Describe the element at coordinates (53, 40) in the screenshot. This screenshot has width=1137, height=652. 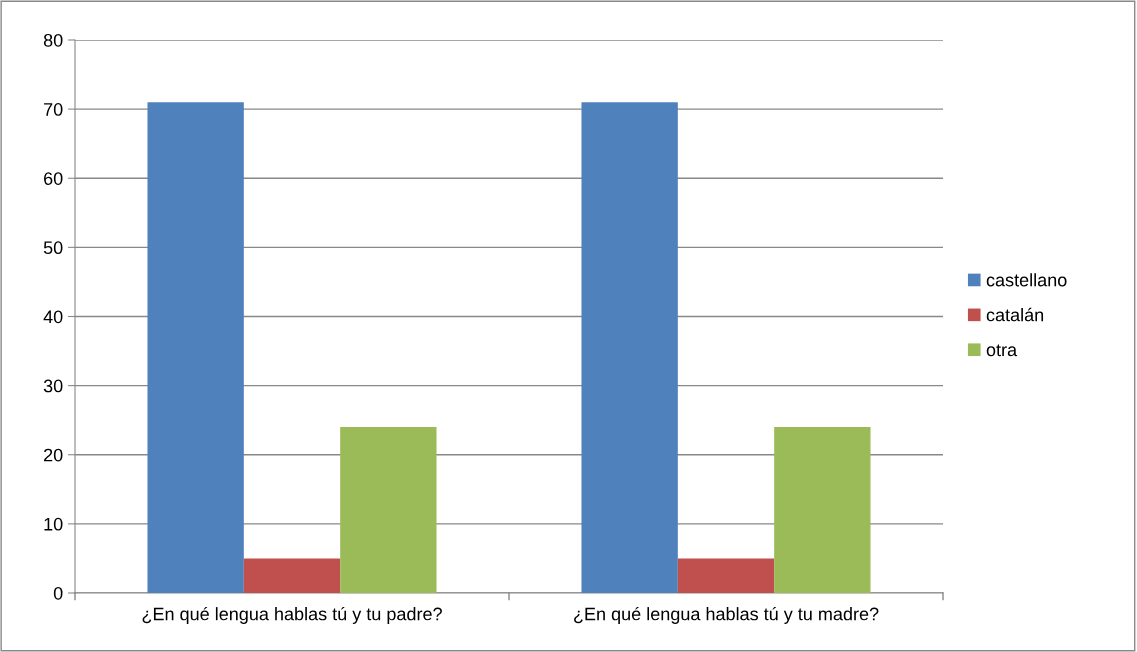
I see `y-tick-label: 80` at that location.